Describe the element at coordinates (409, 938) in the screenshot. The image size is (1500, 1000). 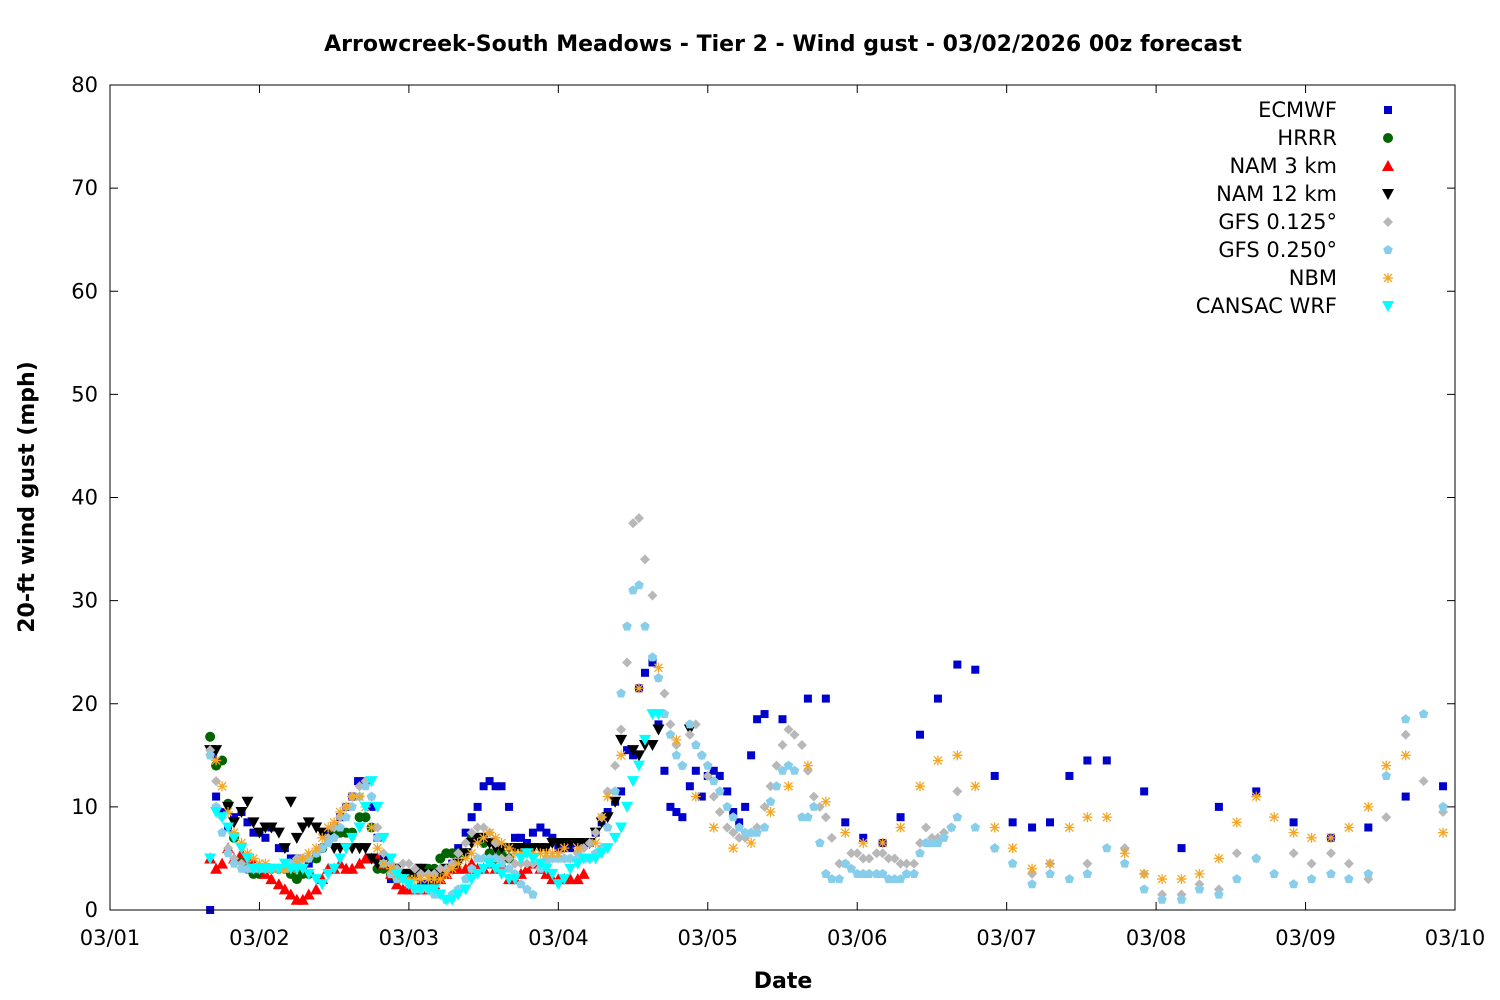
I see `x-tick-label: 03/03` at that location.